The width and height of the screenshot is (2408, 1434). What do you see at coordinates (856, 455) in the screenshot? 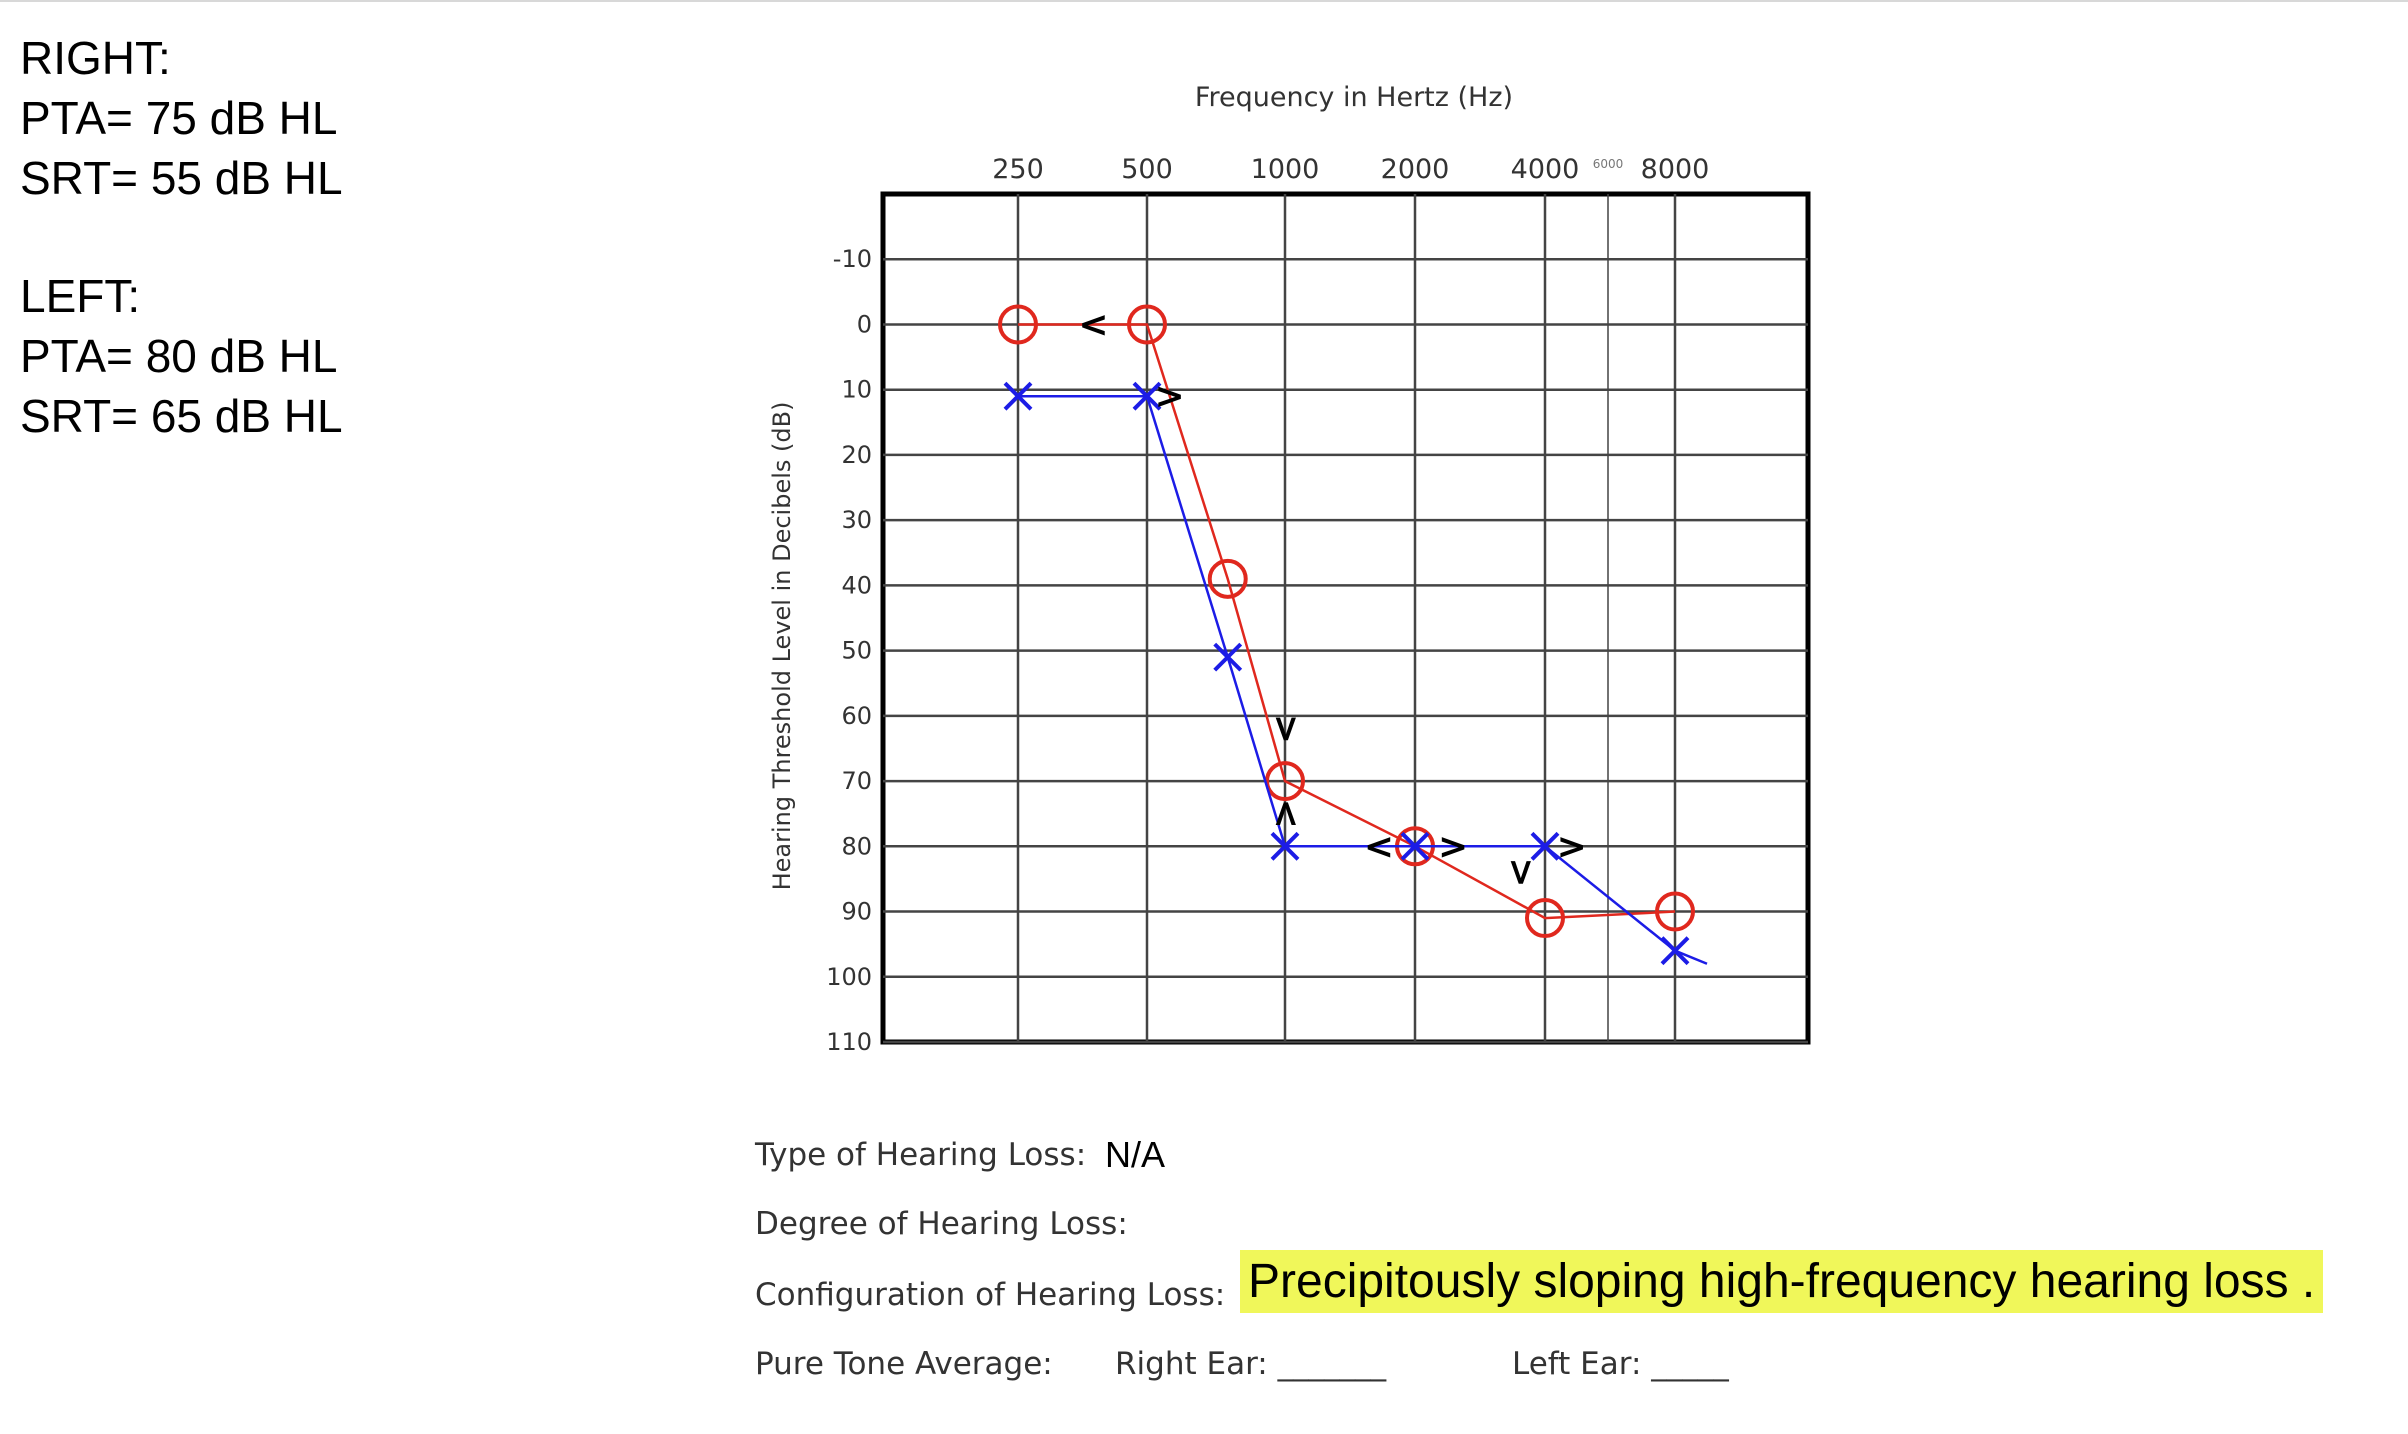
I see `y-tick-label: 20` at bounding box center [856, 455].